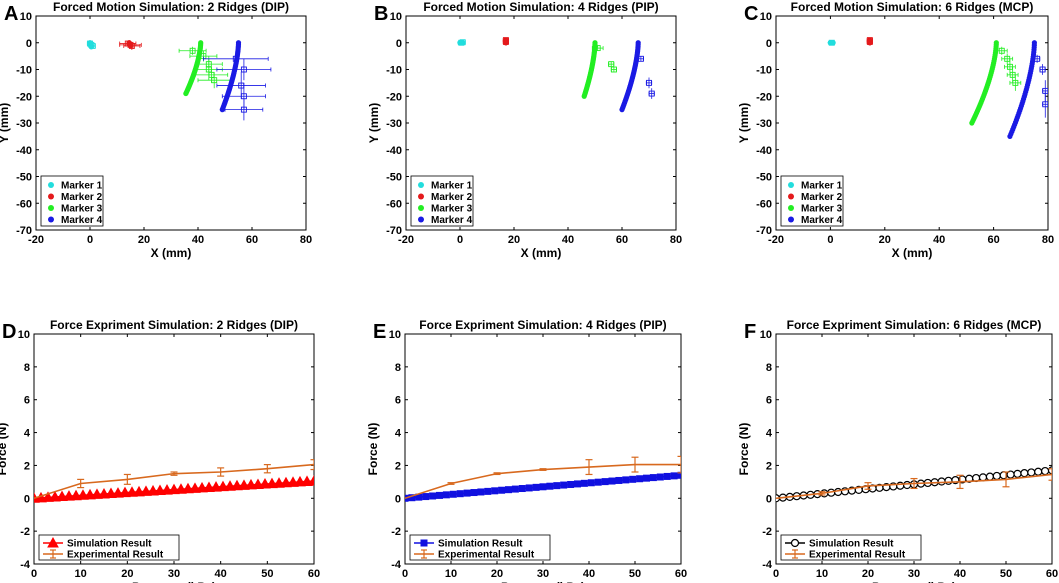  What do you see at coordinates (764, 71) in the screenshot?
I see `y-tick-label: -10` at bounding box center [764, 71].